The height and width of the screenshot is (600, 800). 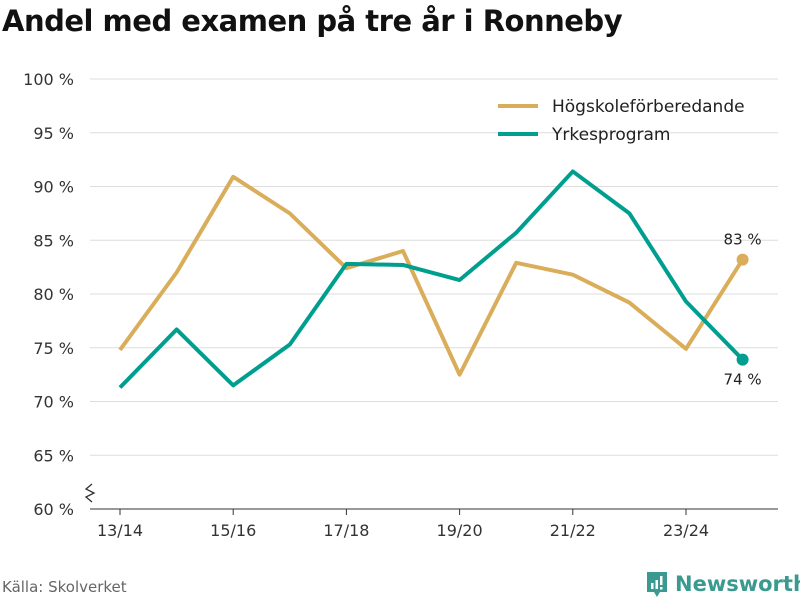 I want to click on x-tick-label: 23/24, so click(x=686, y=530).